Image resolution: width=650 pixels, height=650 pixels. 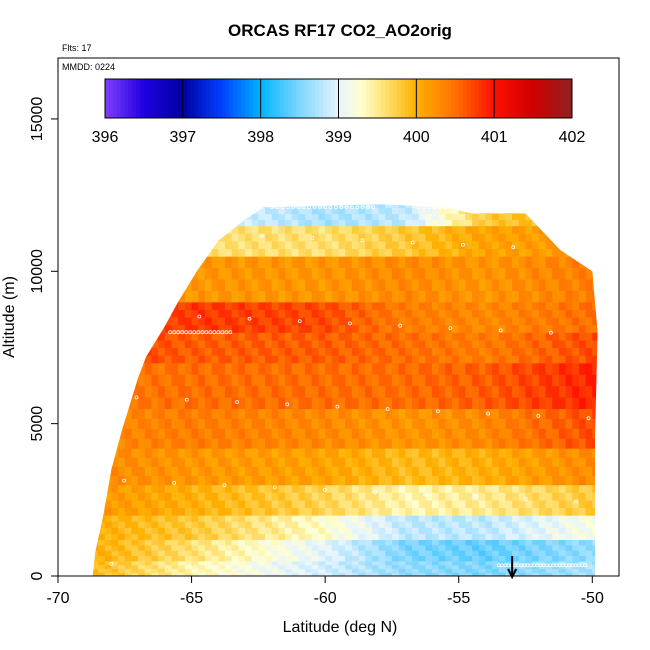 I want to click on flight-marker, so click(x=488, y=413).